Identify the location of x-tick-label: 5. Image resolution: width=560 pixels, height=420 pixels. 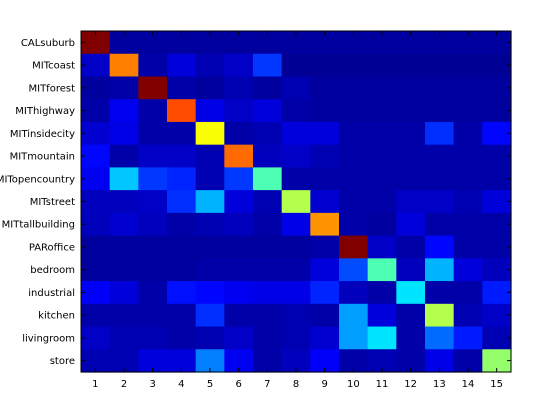
(210, 384).